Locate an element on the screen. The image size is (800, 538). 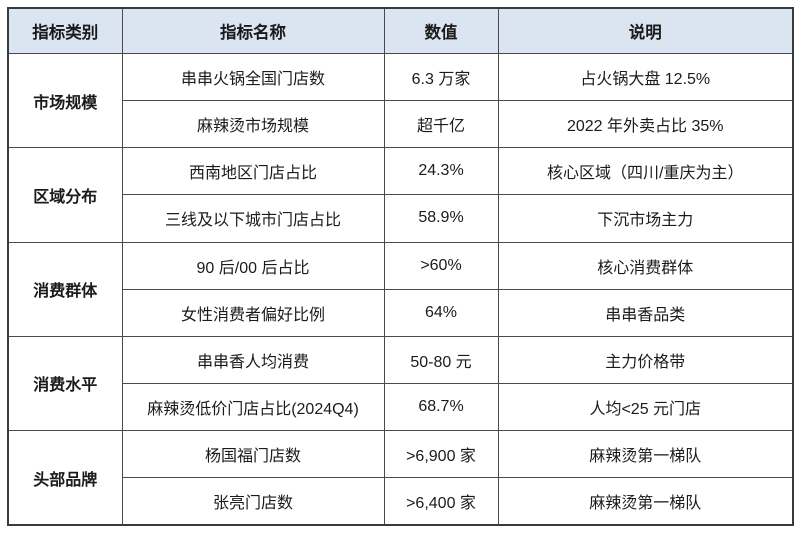
value-cell: 6.3 万家 is located at coordinates (441, 77).